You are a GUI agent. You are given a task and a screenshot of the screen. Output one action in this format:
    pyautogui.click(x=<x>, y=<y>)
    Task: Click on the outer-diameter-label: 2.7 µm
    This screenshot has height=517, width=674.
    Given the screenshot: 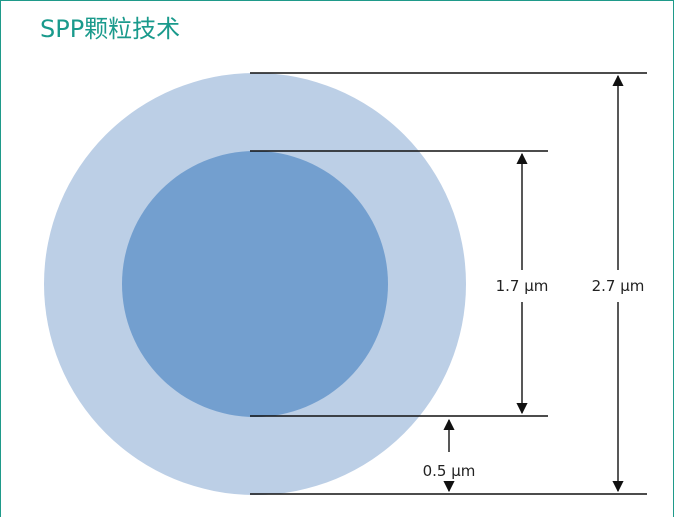 What is the action you would take?
    pyautogui.click(x=618, y=286)
    